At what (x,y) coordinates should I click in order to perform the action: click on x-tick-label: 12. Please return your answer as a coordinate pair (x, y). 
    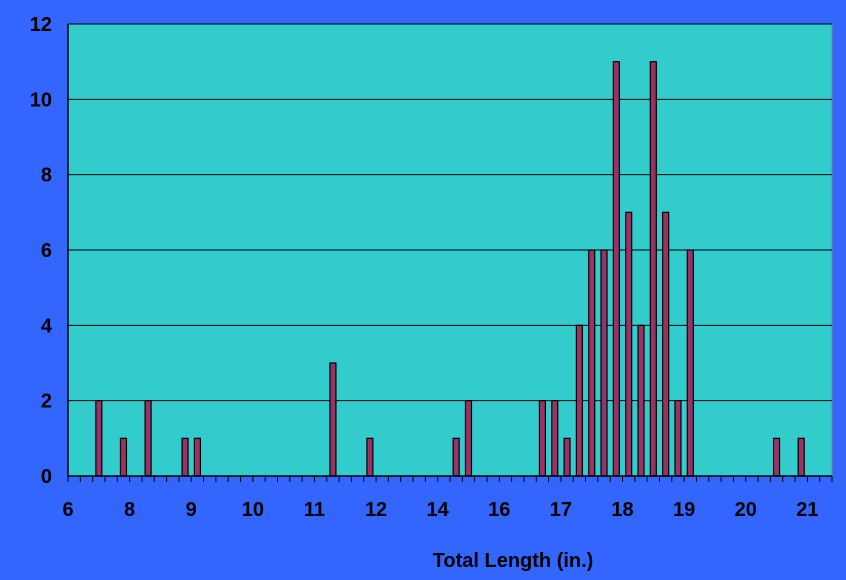
    Looking at the image, I should click on (376, 510).